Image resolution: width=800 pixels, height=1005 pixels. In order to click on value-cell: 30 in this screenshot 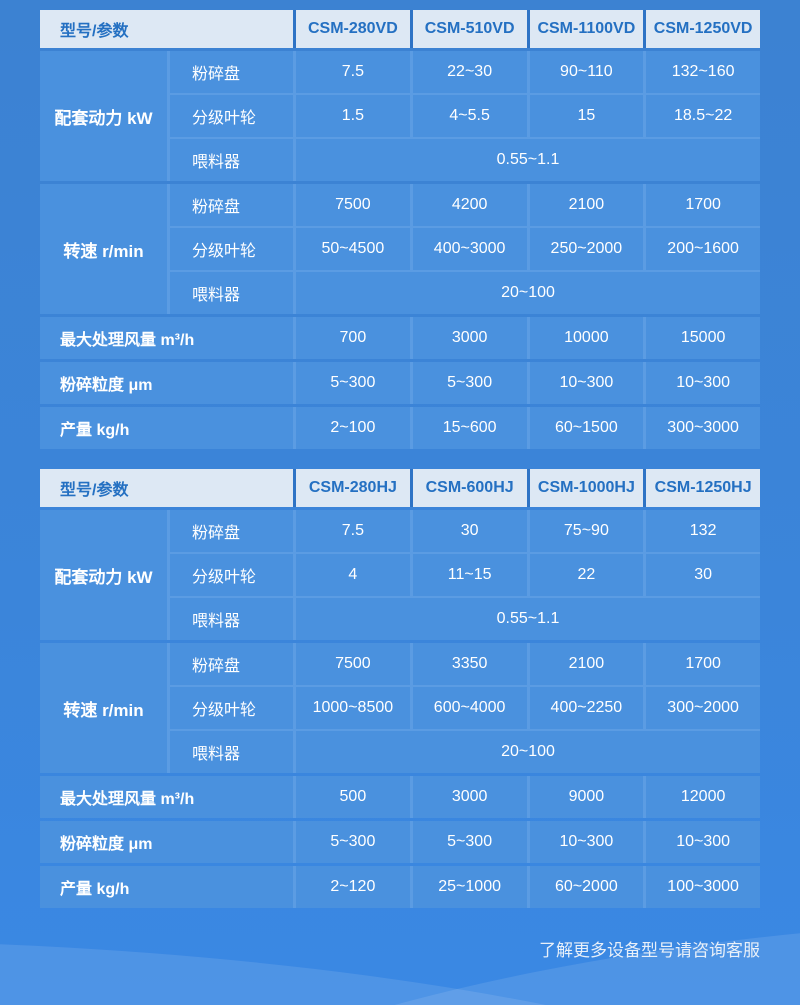, I will do `click(703, 575)`.